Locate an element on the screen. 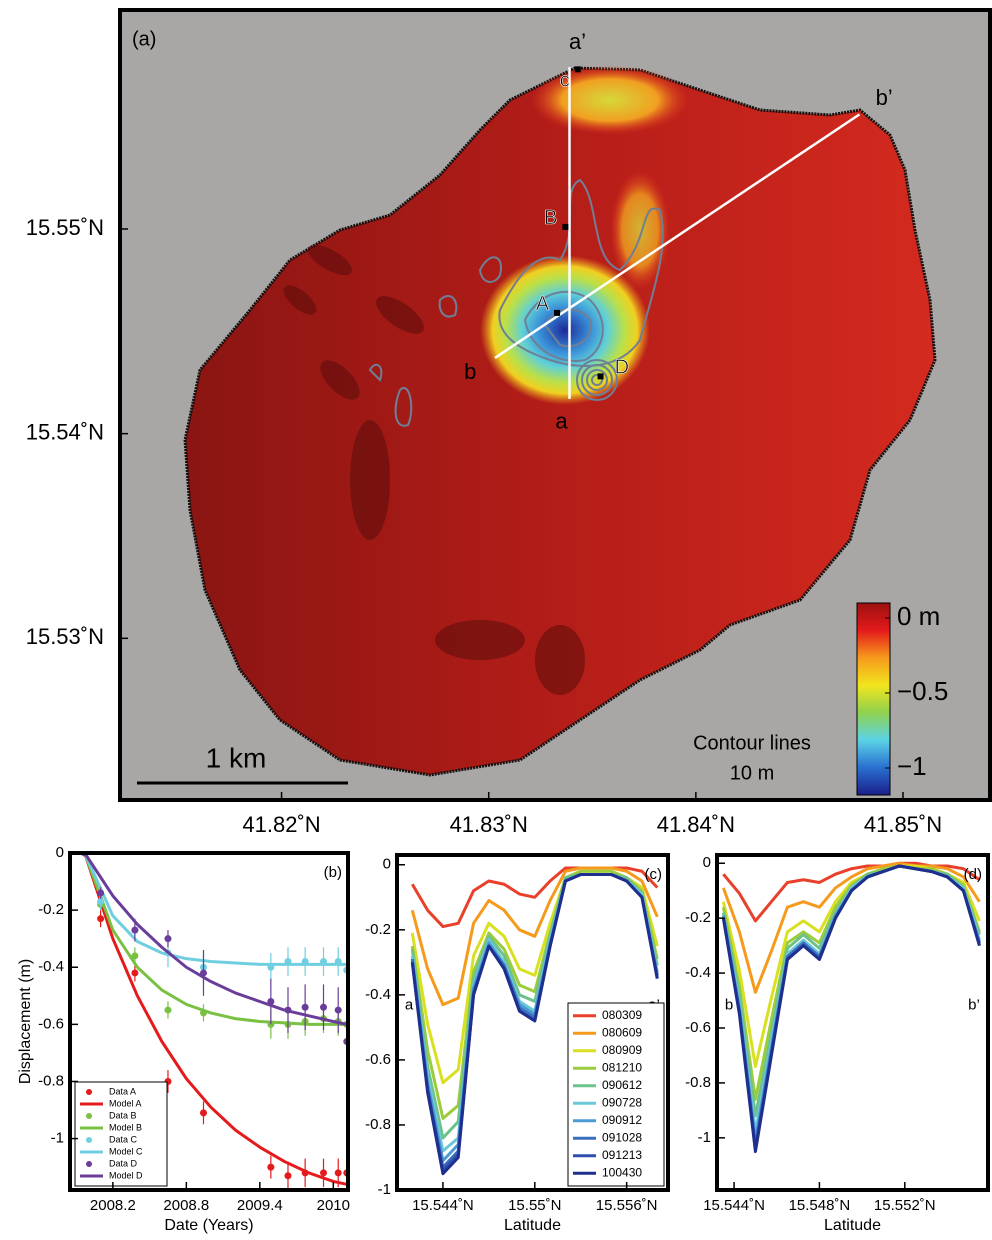 The width and height of the screenshot is (992, 1240). legend-label: 091213 is located at coordinates (622, 1155).